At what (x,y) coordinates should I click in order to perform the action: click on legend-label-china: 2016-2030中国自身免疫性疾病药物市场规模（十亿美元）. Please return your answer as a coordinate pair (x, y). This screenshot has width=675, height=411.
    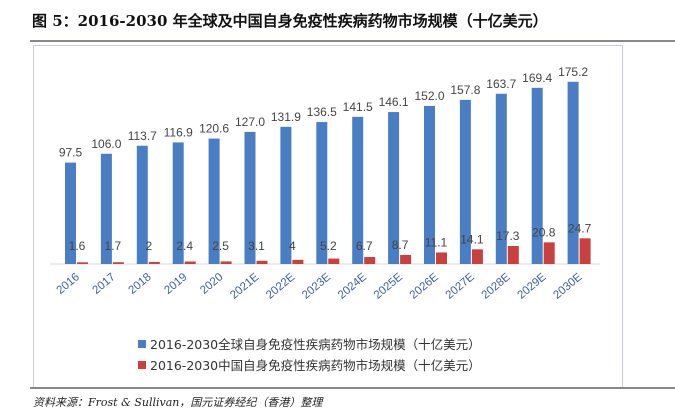
    Looking at the image, I should click on (315, 365).